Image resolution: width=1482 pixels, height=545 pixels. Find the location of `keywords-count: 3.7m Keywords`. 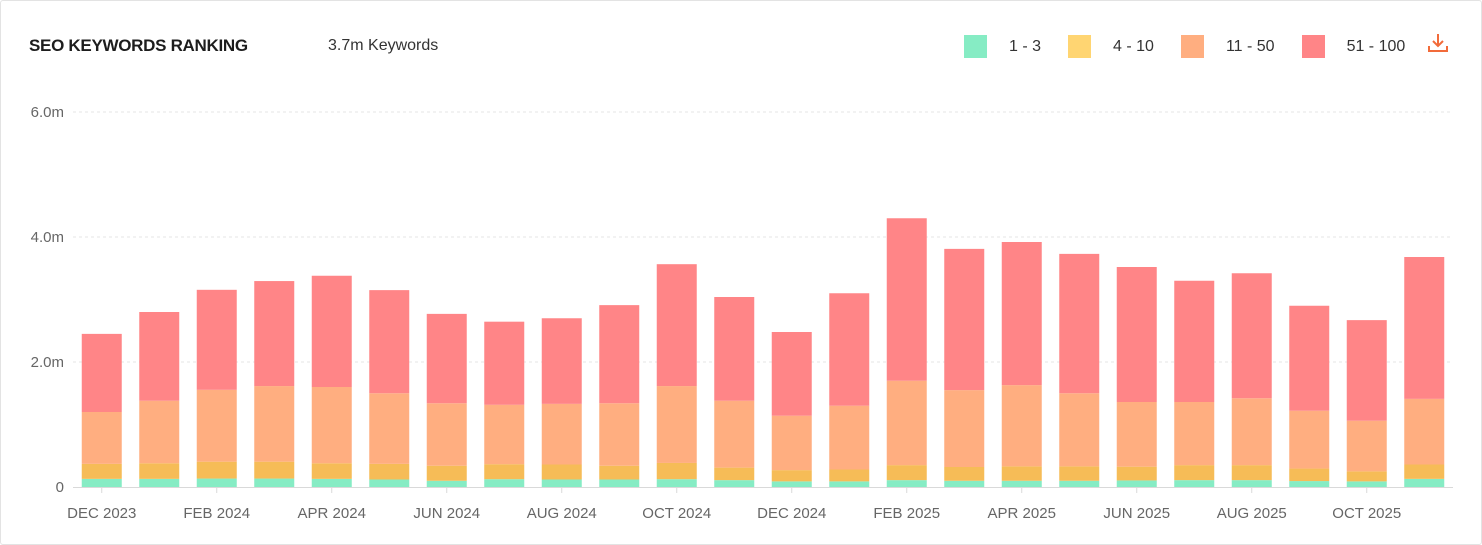

keywords-count: 3.7m Keywords is located at coordinates (383, 45).